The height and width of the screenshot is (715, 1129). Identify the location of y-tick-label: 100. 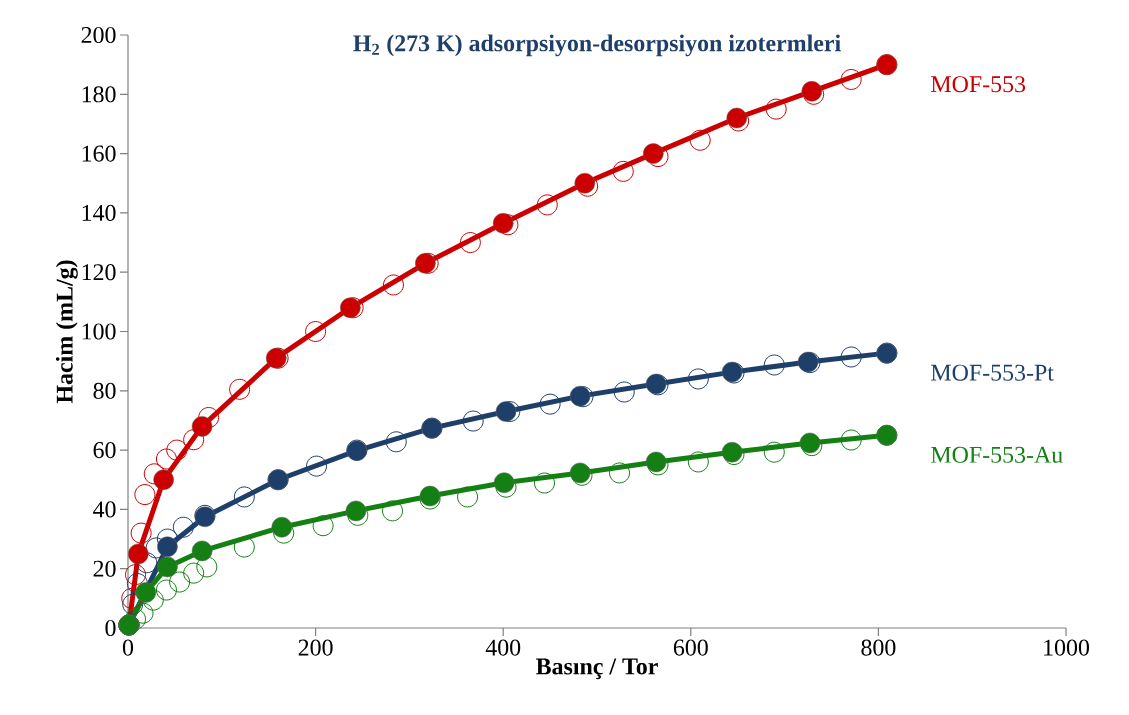
(99, 331).